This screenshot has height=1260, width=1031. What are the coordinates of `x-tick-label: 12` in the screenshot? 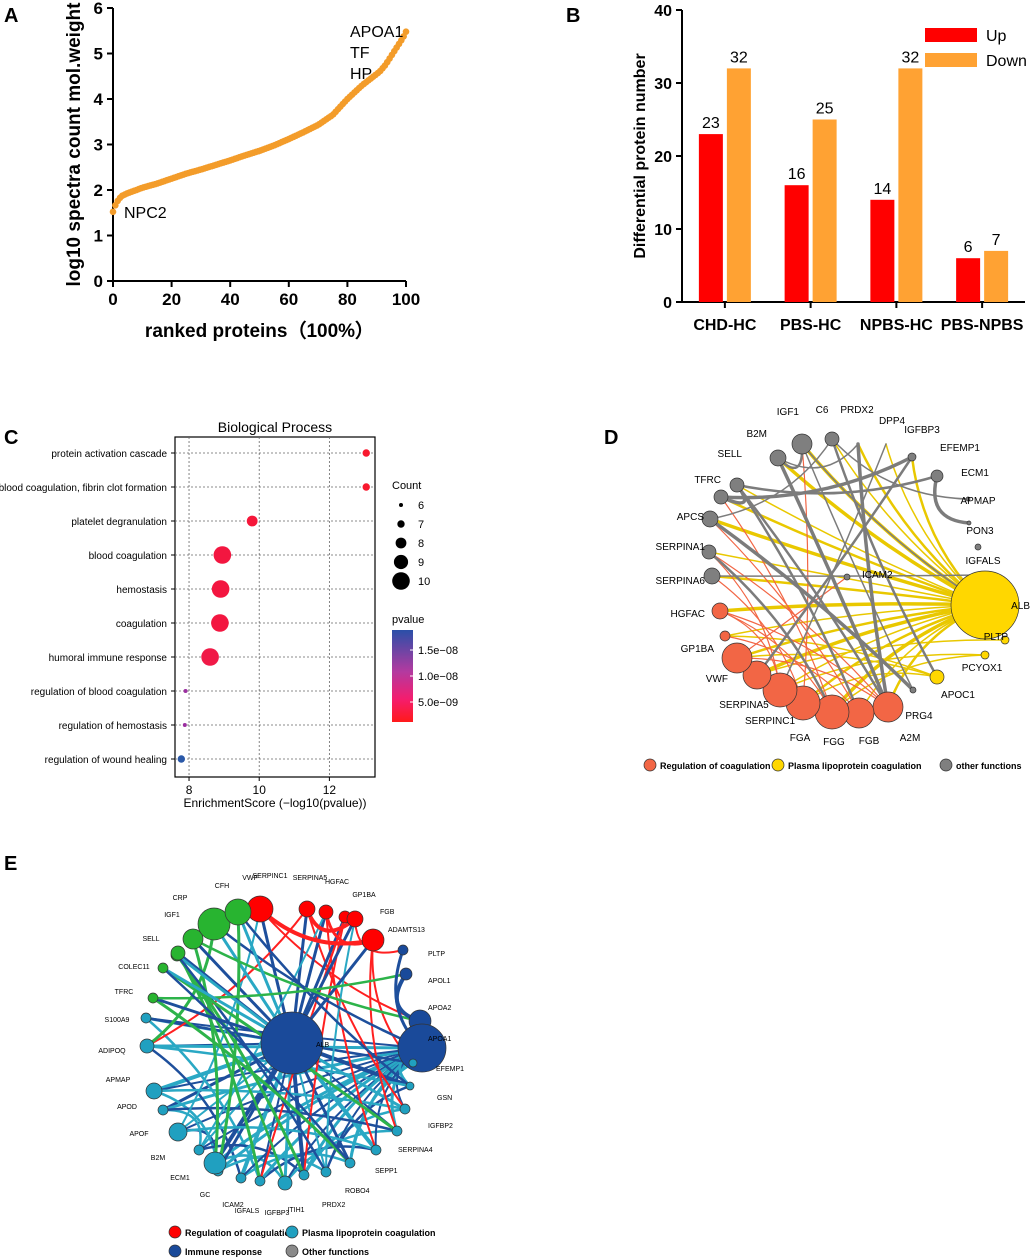 It's located at (330, 790).